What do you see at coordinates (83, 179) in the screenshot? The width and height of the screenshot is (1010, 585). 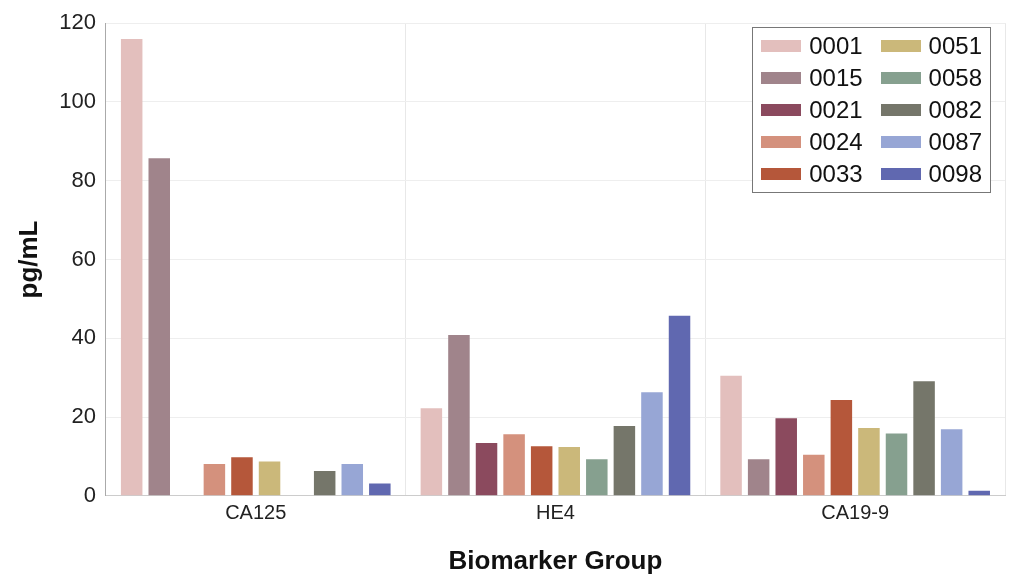 I see `y-tick-label: 80` at bounding box center [83, 179].